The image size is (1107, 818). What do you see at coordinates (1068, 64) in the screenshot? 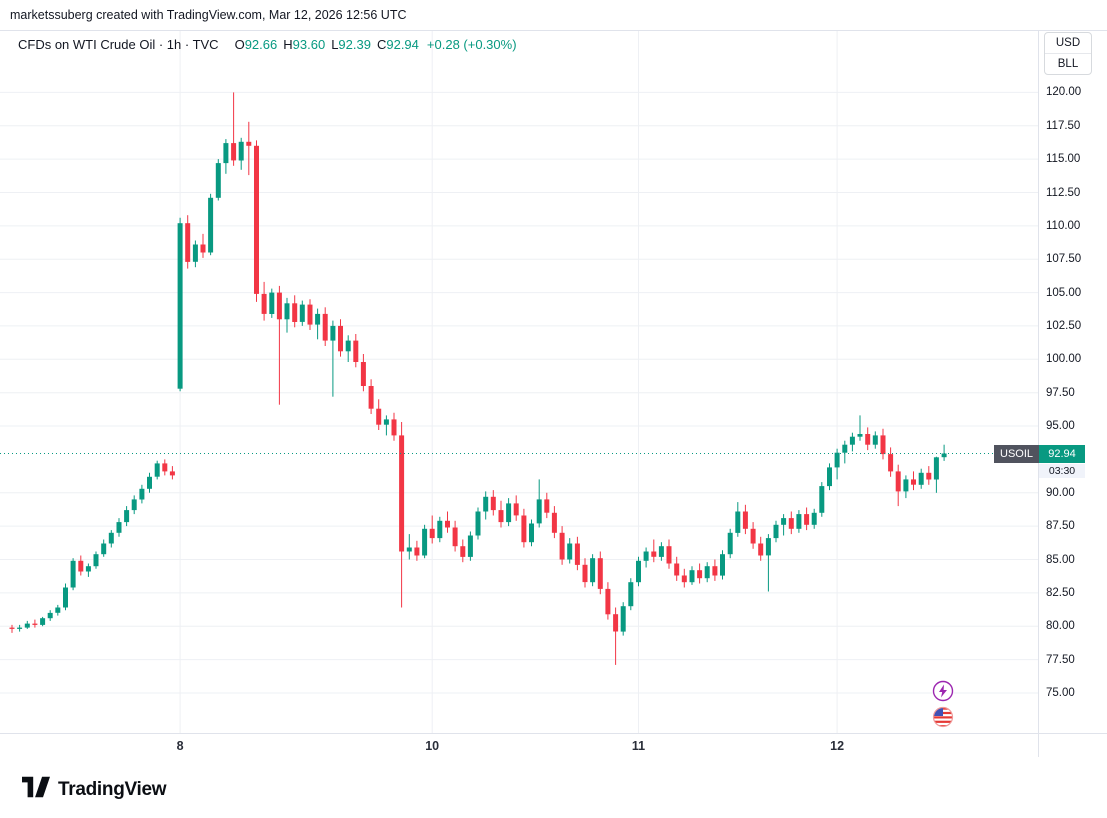
I see `unit-label: BLL` at bounding box center [1068, 64].